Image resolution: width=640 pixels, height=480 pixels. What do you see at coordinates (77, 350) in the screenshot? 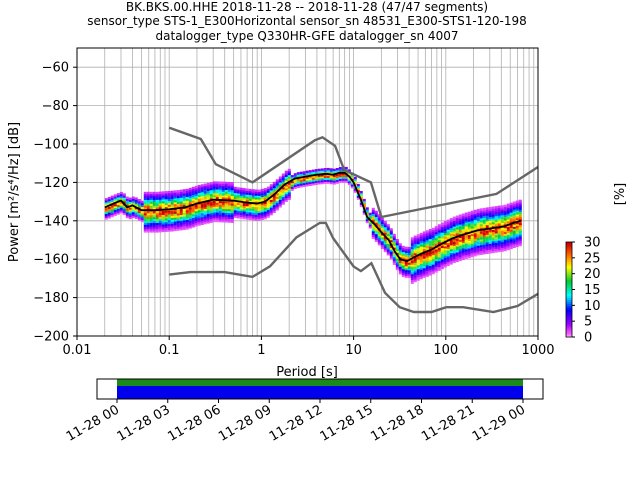
I see `x-tick-label: 0.01` at bounding box center [77, 350].